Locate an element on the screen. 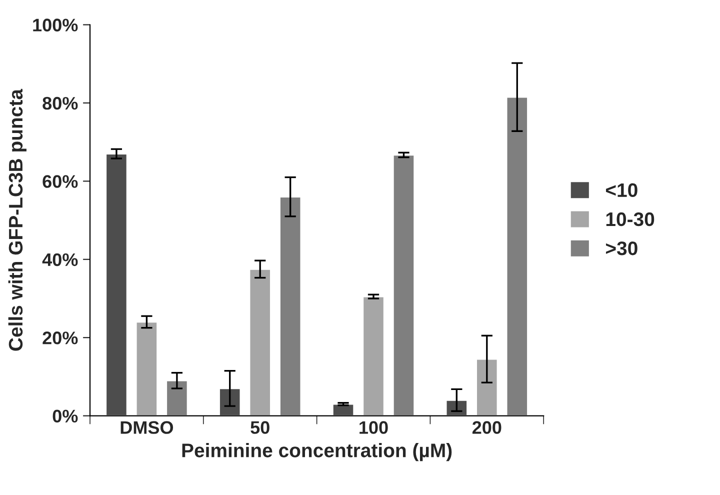 Image resolution: width=720 pixels, height=495 pixels. legend-label: 10-30 is located at coordinates (630, 219).